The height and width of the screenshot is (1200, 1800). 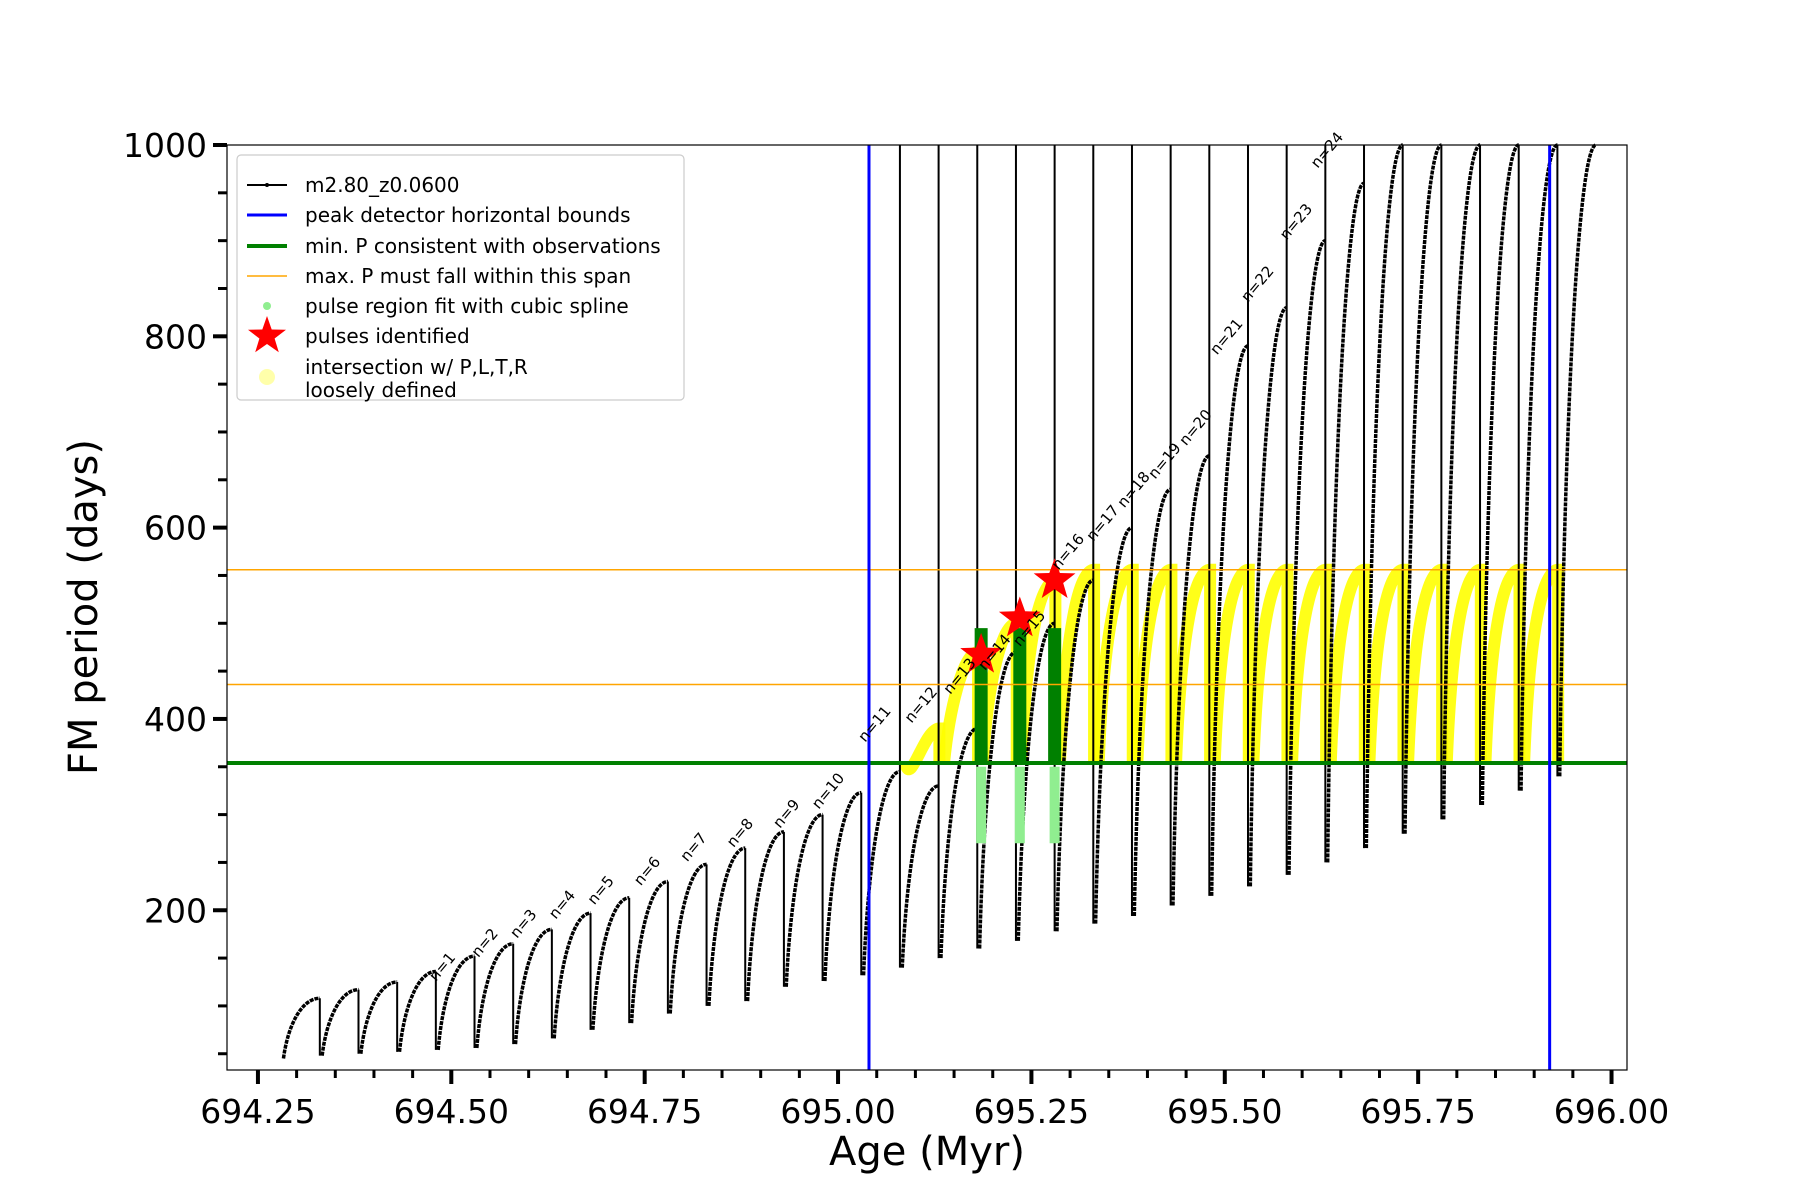 What do you see at coordinates (387, 336) in the screenshot?
I see `legend-label: pulses identified` at bounding box center [387, 336].